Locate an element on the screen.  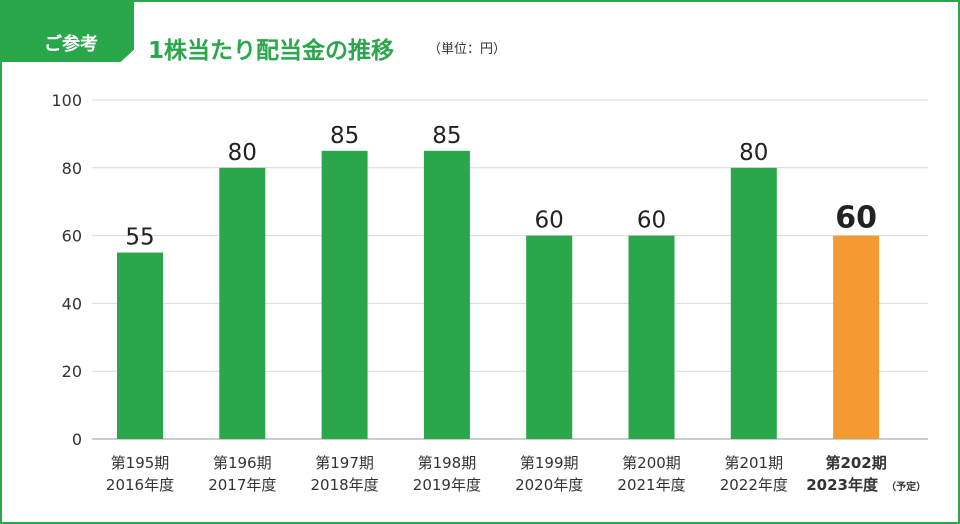
x-tick-period: 第201期 is located at coordinates (753, 463).